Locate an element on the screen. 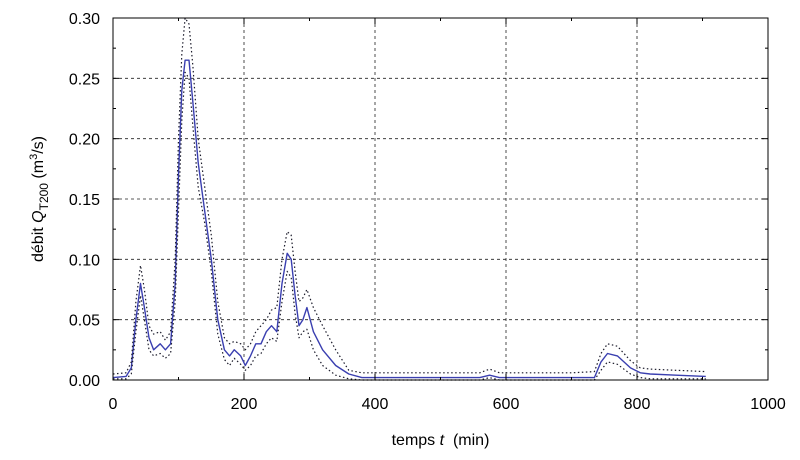  y-tick-label: 0.00 is located at coordinates (84, 381).